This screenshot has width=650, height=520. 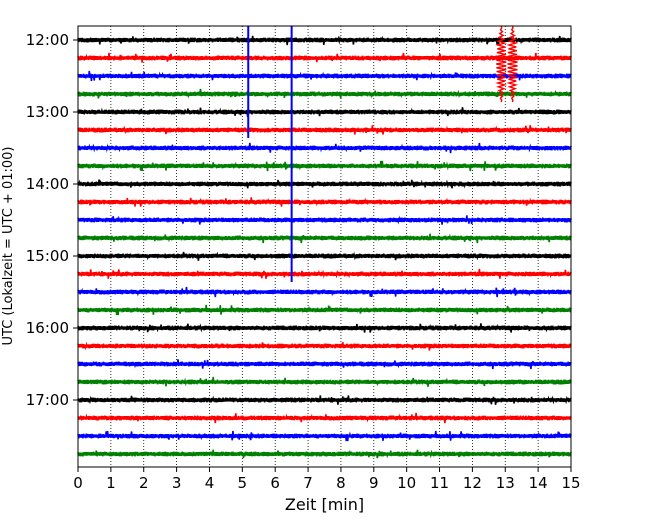 I want to click on x-tick-label: 8, so click(x=341, y=483).